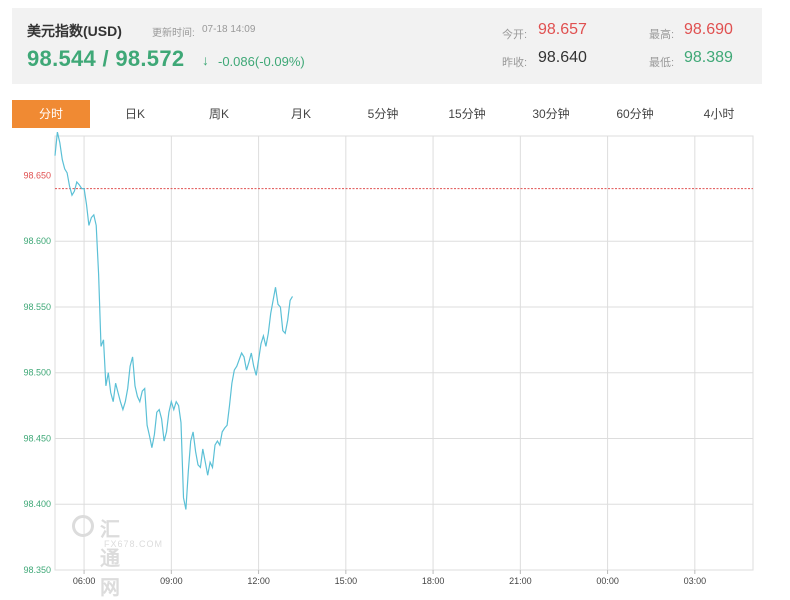 This screenshot has width=790, height=600. What do you see at coordinates (37, 438) in the screenshot?
I see `y-tick-label: 98.450` at bounding box center [37, 438].